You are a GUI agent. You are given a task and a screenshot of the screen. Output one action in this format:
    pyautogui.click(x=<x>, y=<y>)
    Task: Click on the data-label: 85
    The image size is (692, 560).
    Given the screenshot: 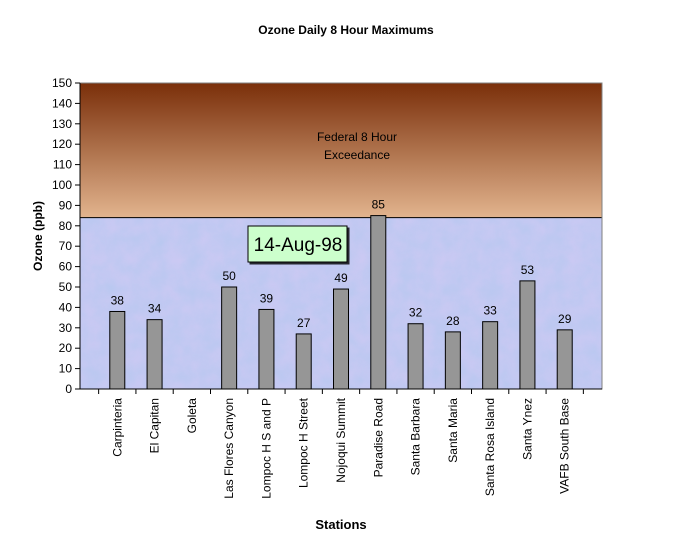 What is the action you would take?
    pyautogui.click(x=379, y=205)
    